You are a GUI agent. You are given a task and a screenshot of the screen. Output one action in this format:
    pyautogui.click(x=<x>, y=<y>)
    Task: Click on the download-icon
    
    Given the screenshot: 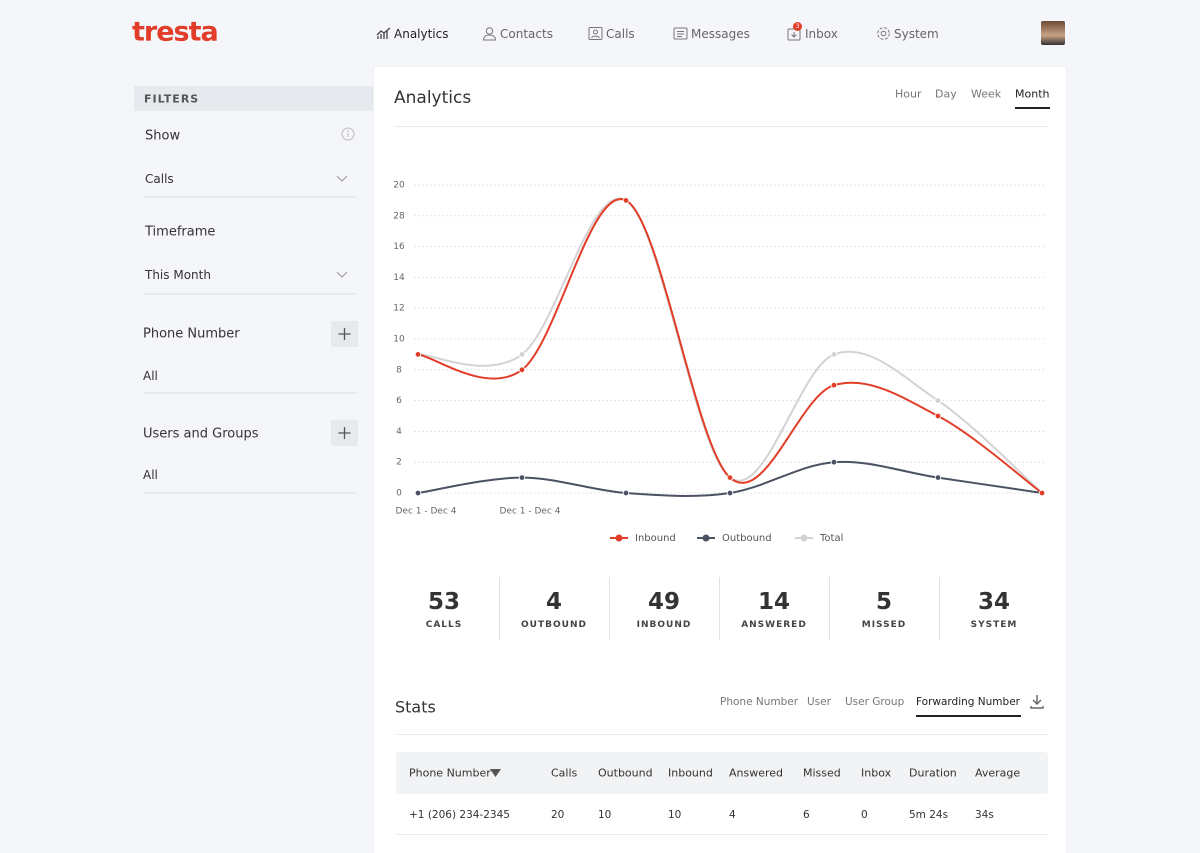 What is the action you would take?
    pyautogui.click(x=1037, y=702)
    